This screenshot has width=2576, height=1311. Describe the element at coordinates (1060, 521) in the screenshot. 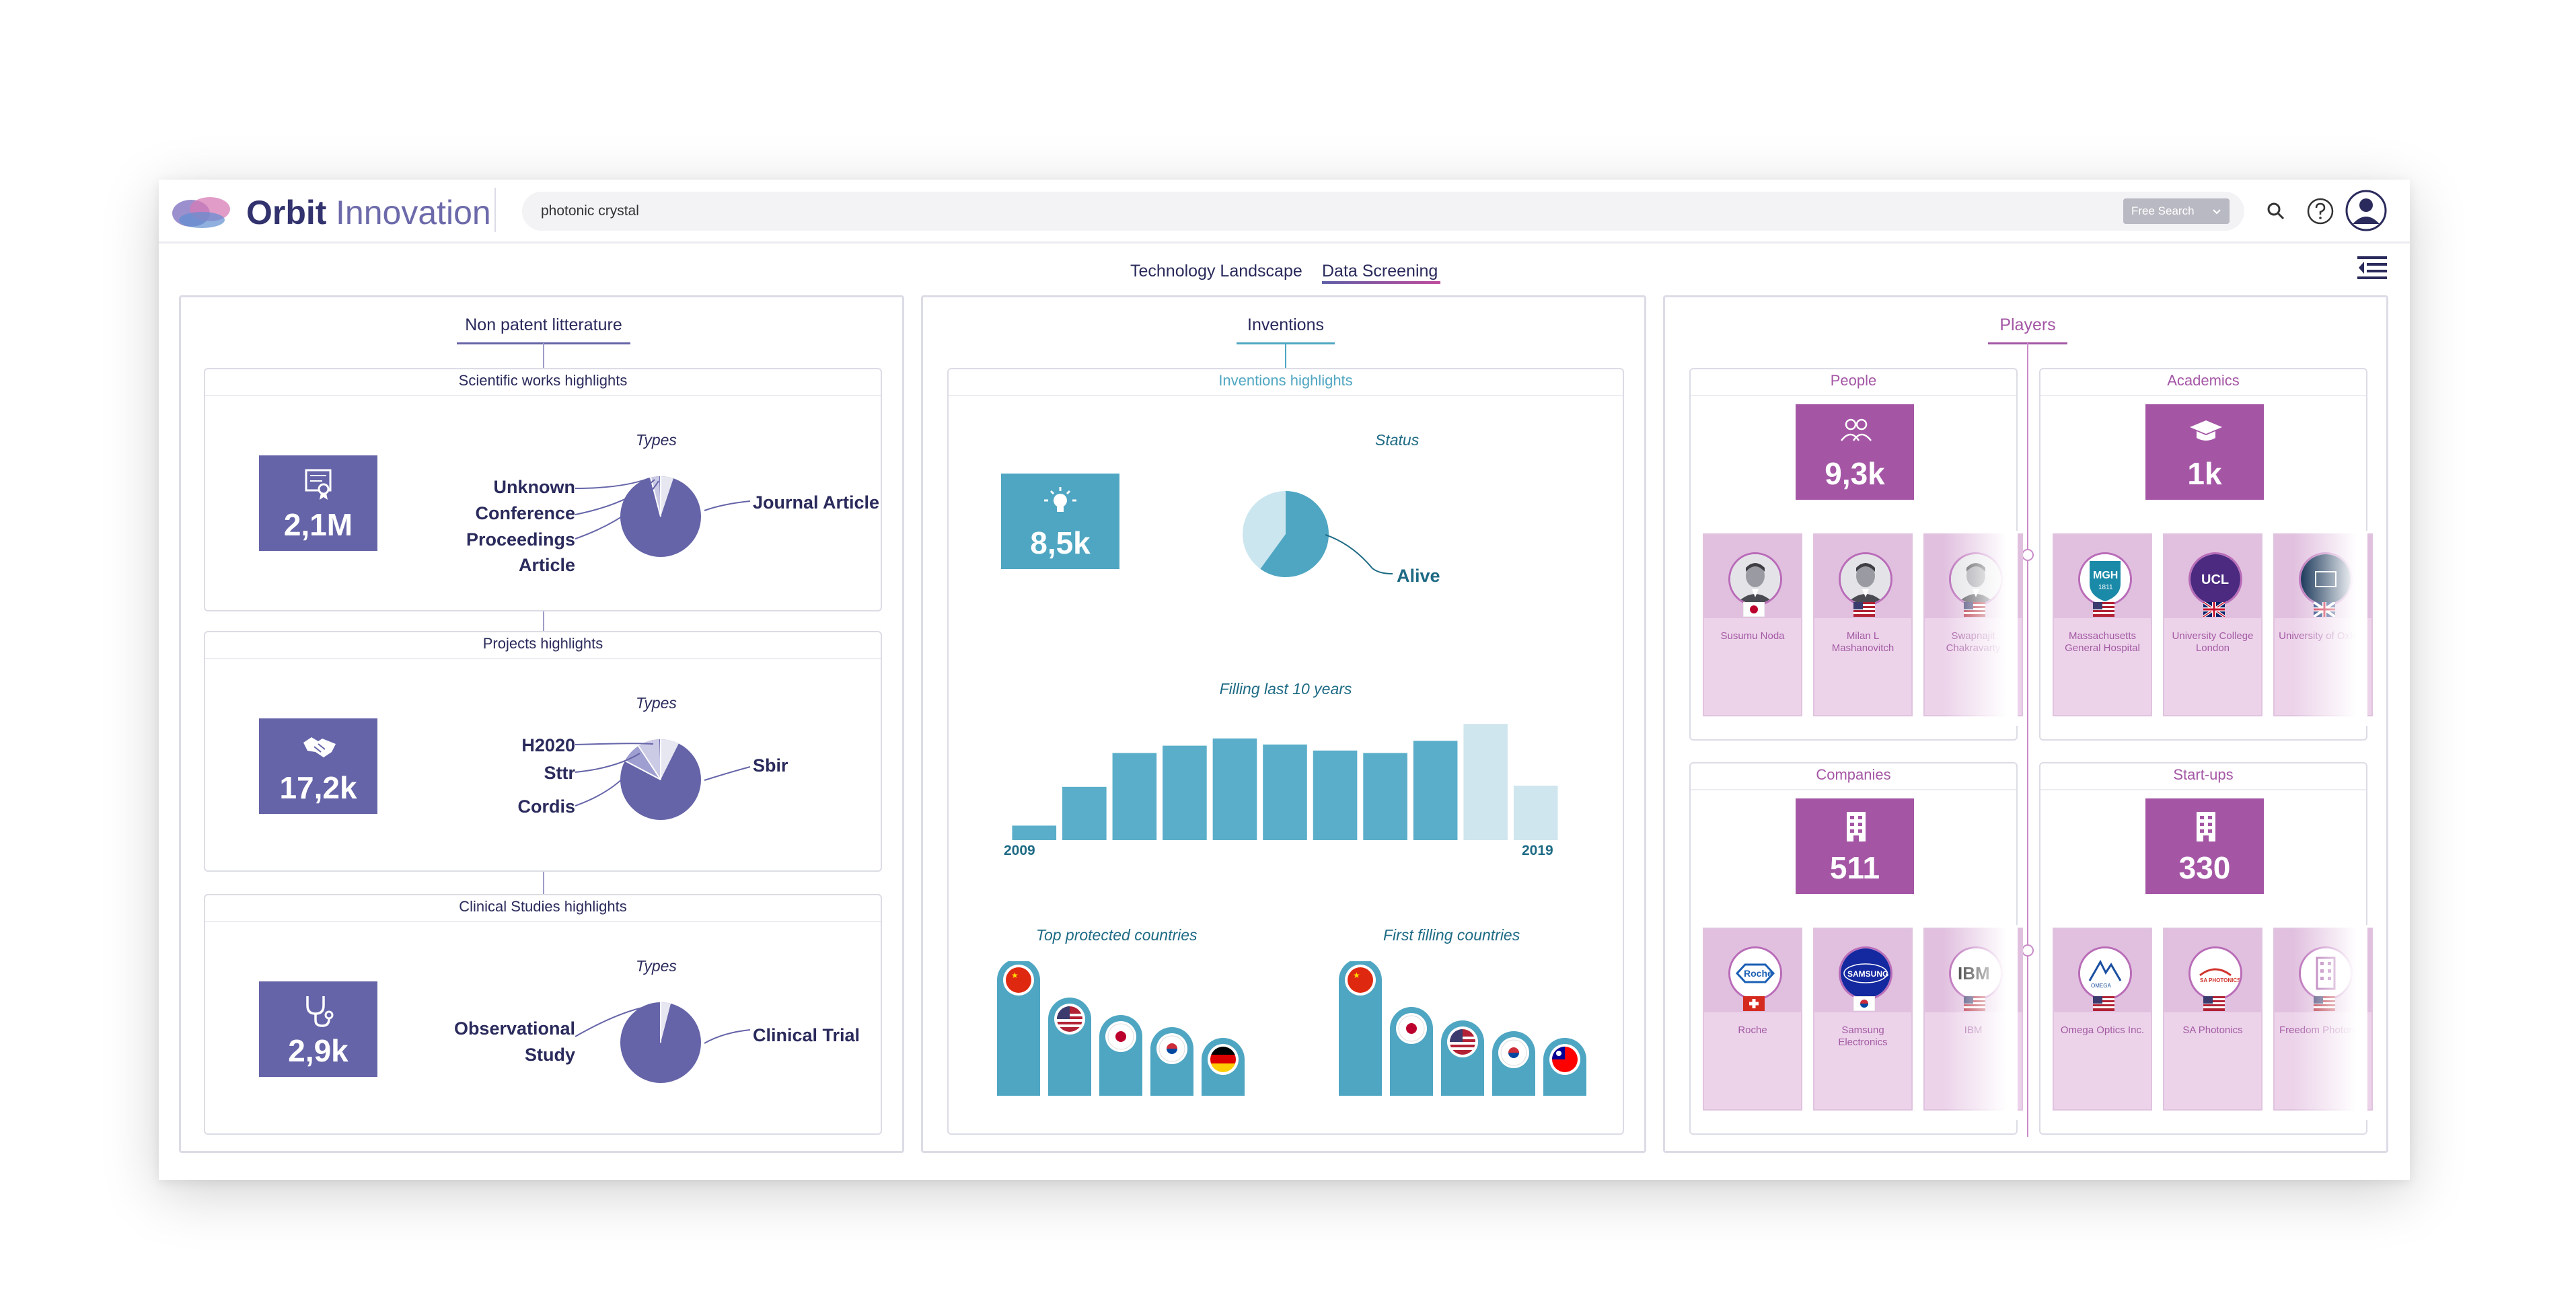

I see `inventions-stat: 8,5k` at that location.